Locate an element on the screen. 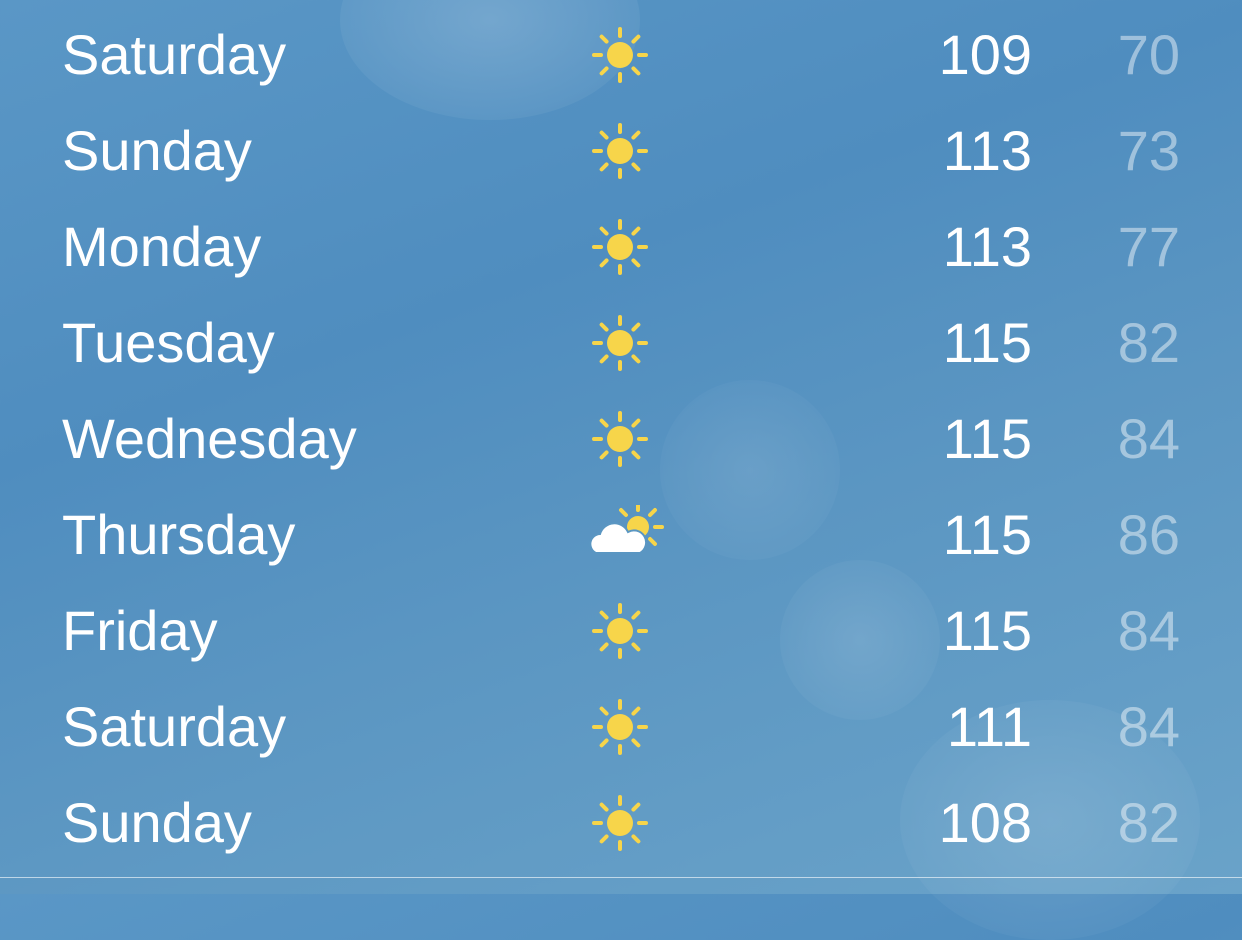 The image size is (1242, 940). forecast-row: Tuesday 115 82 is located at coordinates (621, 343).